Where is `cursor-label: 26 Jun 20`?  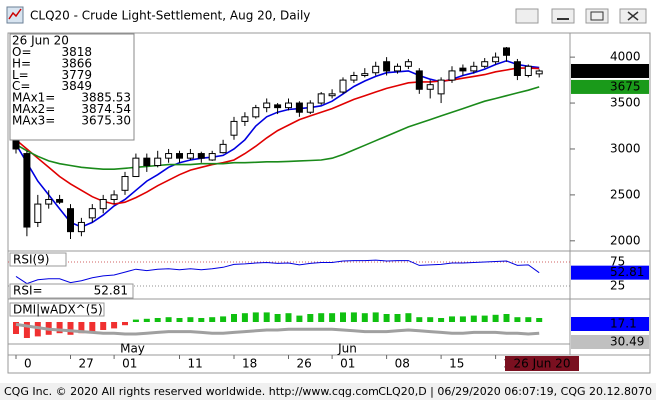
cursor-label: 26 Jun 20 is located at coordinates (542, 364).